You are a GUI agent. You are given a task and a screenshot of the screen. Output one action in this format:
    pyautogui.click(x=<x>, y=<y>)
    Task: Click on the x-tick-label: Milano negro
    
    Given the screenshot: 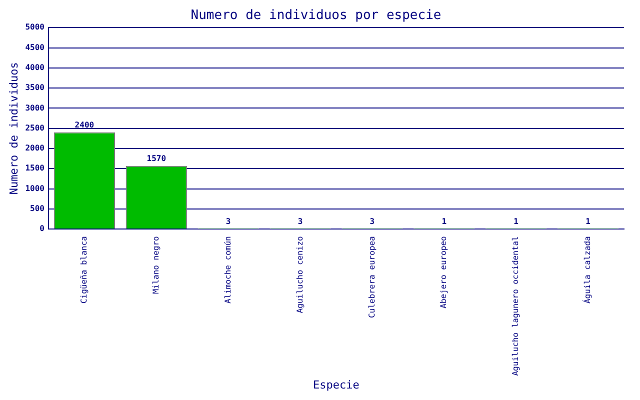 What is the action you would take?
    pyautogui.click(x=155, y=265)
    